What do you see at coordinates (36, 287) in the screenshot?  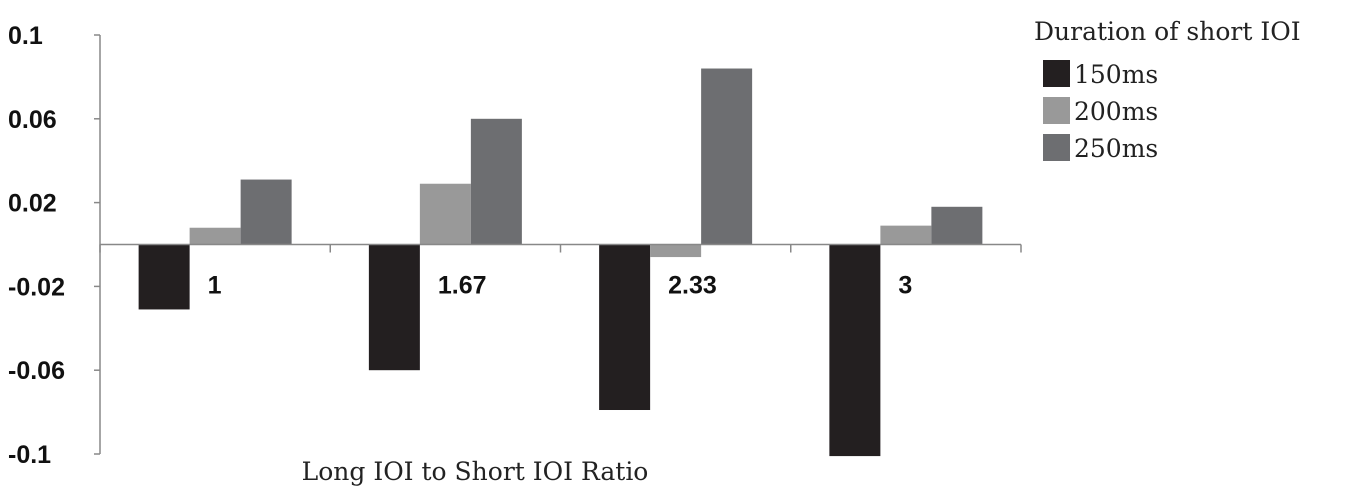 I see `y-tick-label: -0.02` at bounding box center [36, 287].